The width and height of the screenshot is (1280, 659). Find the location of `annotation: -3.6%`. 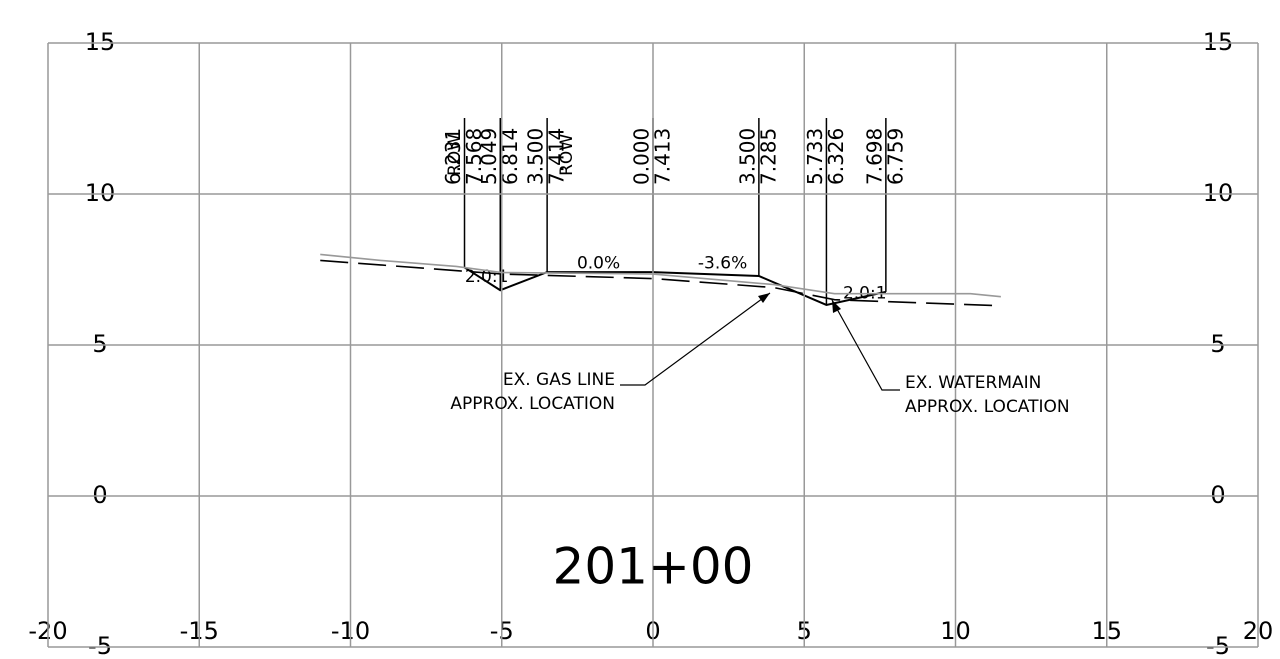

annotation: -3.6% is located at coordinates (722, 263).